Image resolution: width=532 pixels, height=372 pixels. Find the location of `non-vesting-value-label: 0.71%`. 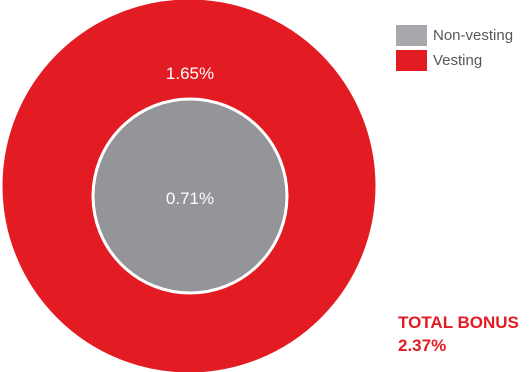

non-vesting-value-label: 0.71% is located at coordinates (190, 198).